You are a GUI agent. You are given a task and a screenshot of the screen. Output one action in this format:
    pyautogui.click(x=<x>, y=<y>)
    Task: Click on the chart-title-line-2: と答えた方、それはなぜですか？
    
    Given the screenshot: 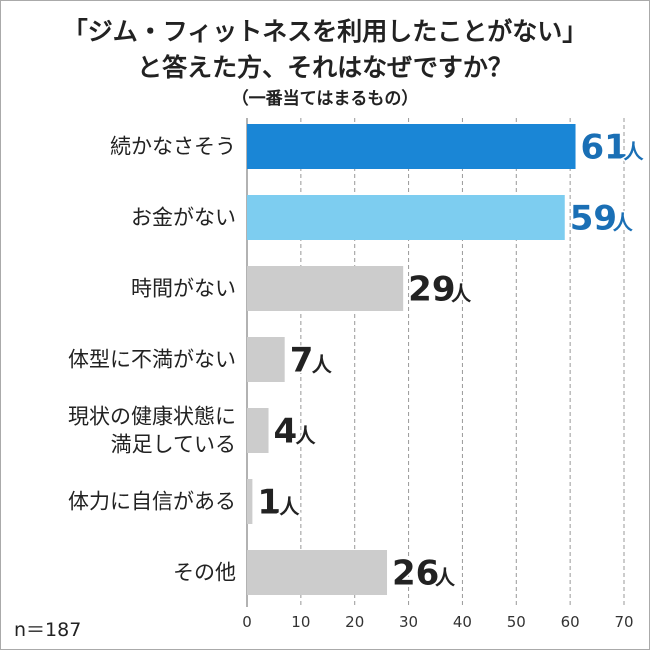 What is the action you would take?
    pyautogui.click(x=325, y=67)
    